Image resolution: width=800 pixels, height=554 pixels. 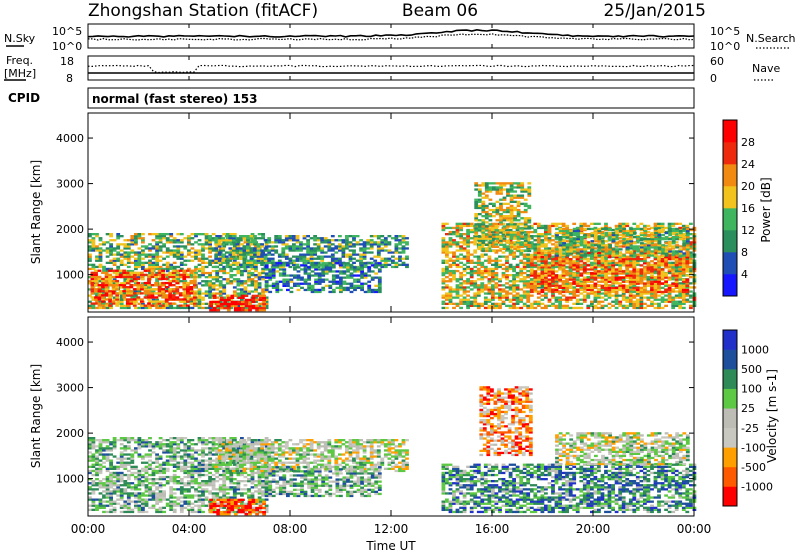 What do you see at coordinates (67, 31) in the screenshot?
I see `nsky-tick-top: 10^5` at bounding box center [67, 31].